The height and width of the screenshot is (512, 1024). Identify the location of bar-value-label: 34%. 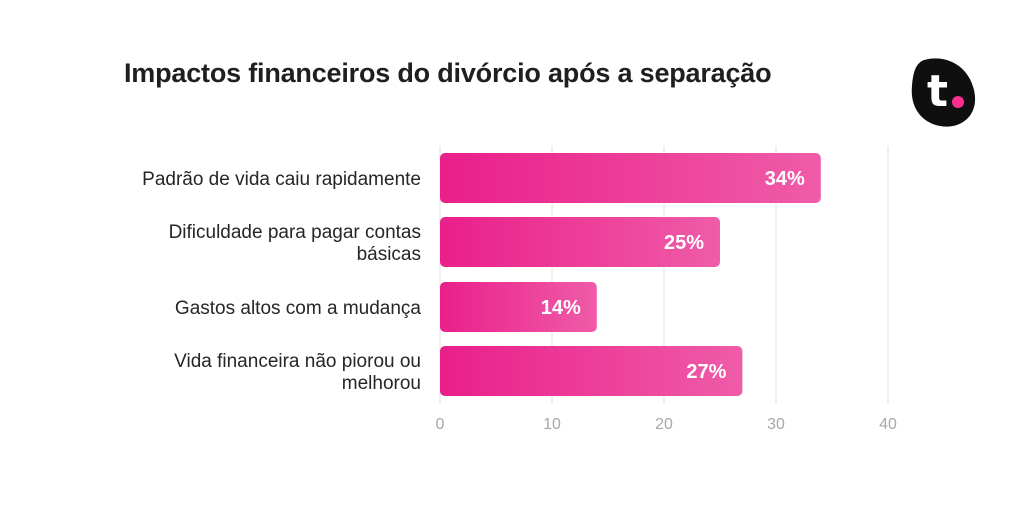
(785, 179).